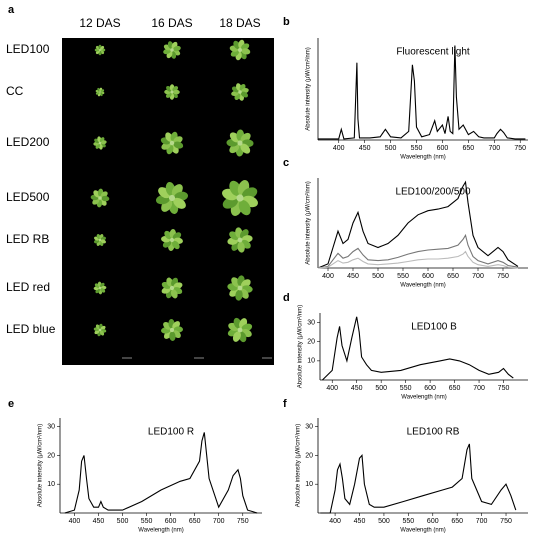 The width and height of the screenshot is (550, 543). Describe the element at coordinates (285, 404) in the screenshot. I see `panel-label: f` at that location.